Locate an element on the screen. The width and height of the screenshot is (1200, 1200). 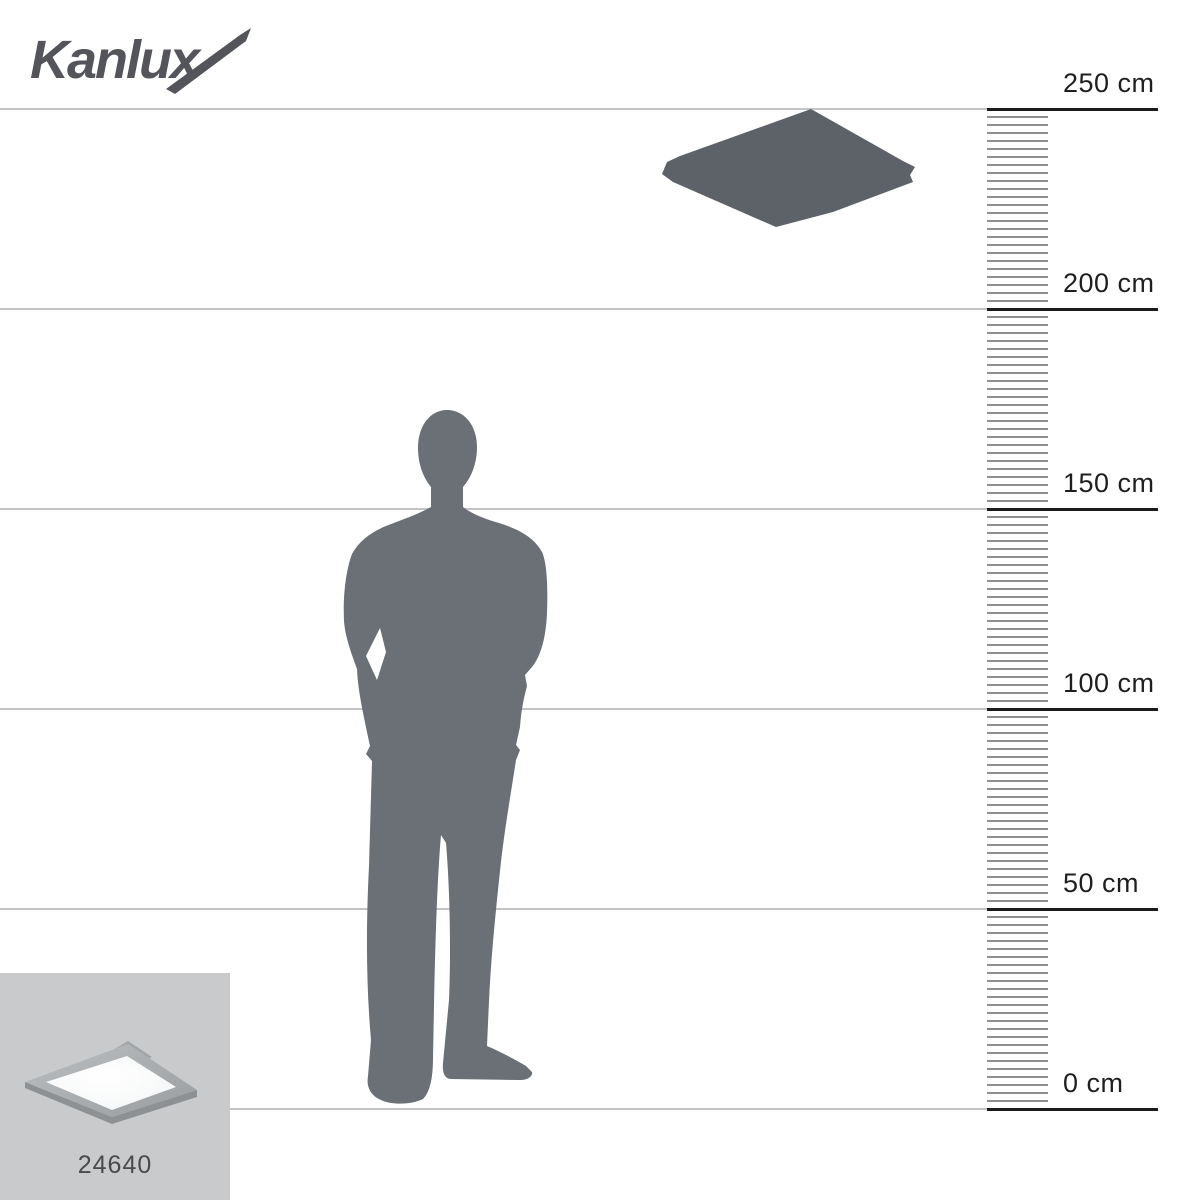
product-thumbnail: 24640 is located at coordinates (115, 1086).